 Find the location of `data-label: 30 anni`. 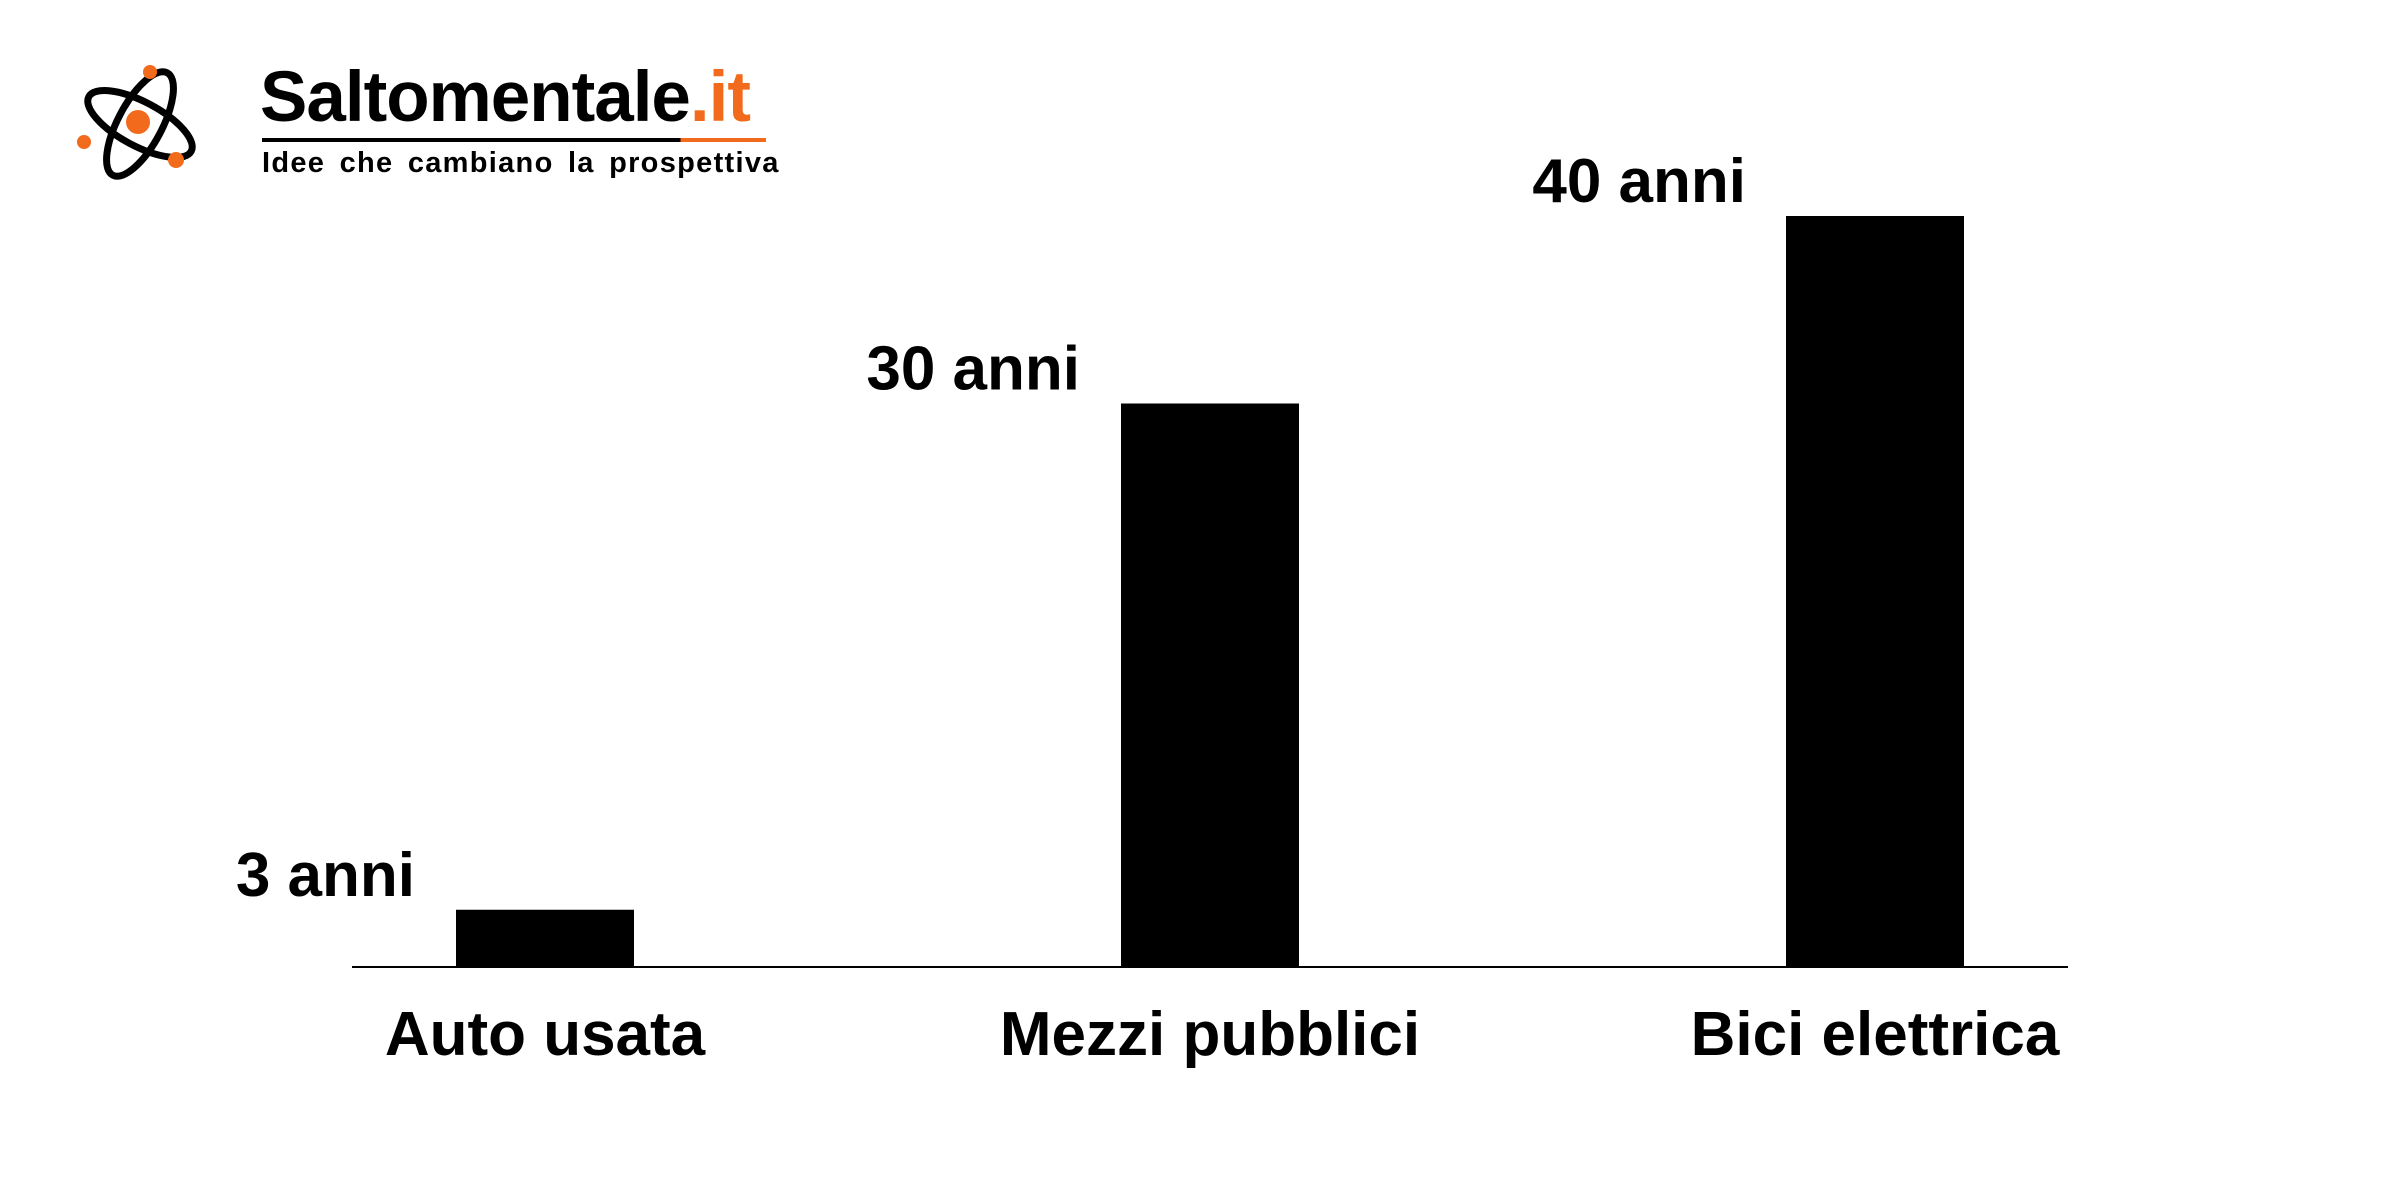

data-label: 30 anni is located at coordinates (973, 369).